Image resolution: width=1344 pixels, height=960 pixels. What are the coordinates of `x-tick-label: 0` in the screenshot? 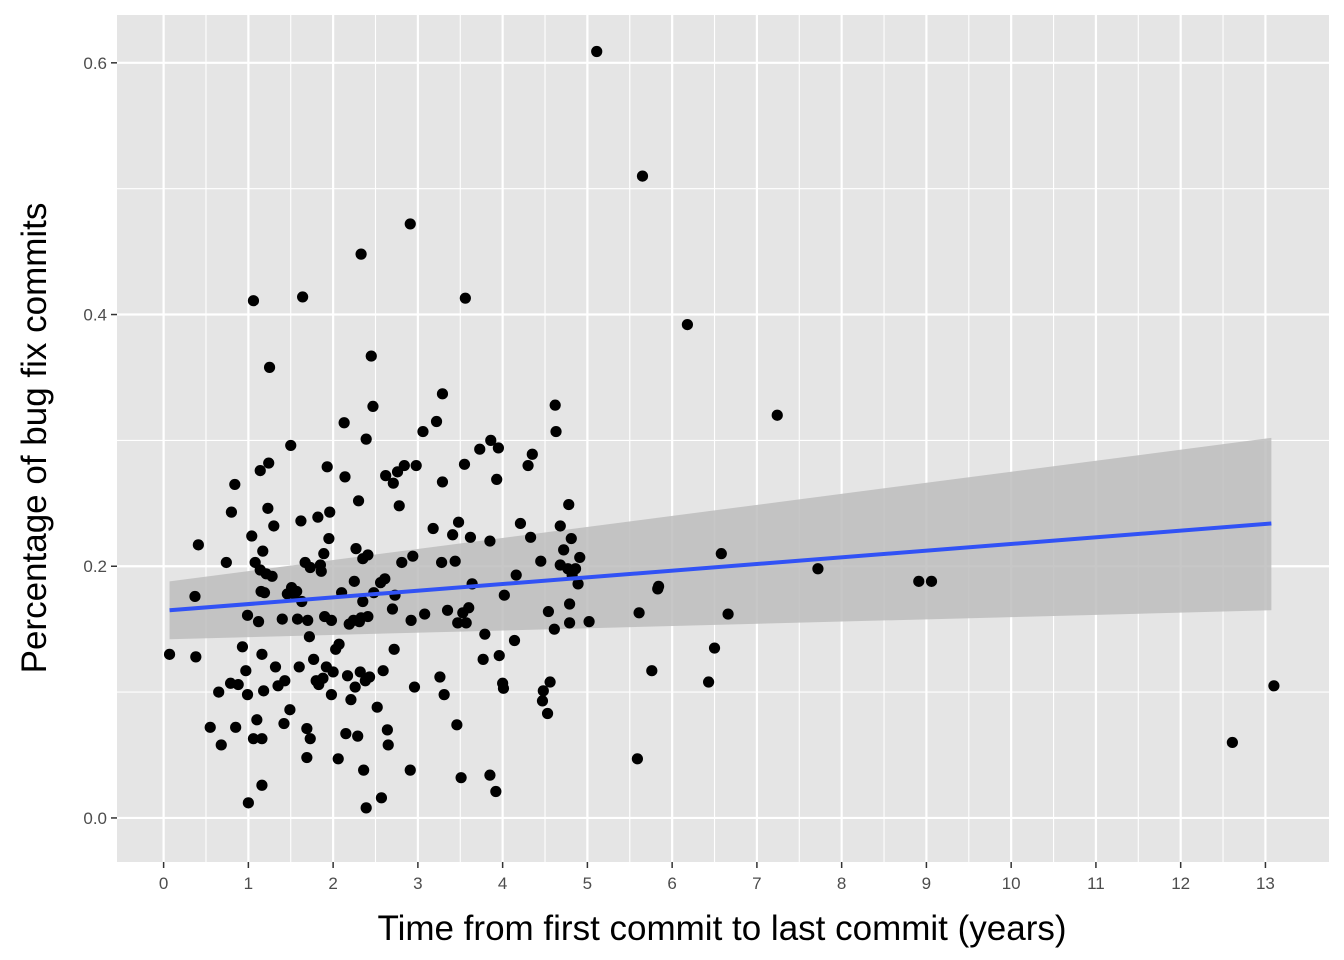 It's located at (163, 883).